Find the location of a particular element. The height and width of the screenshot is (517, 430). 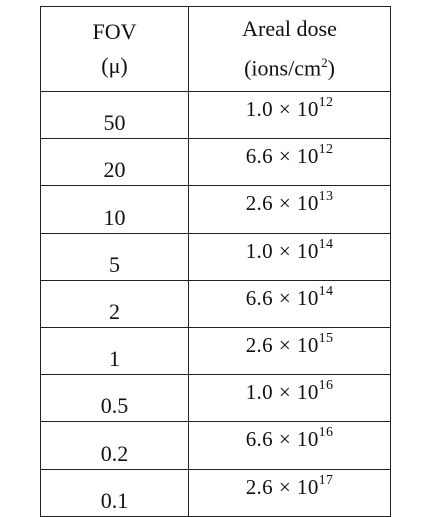

dose-value: 2.6 × 1015 is located at coordinates (289, 351).